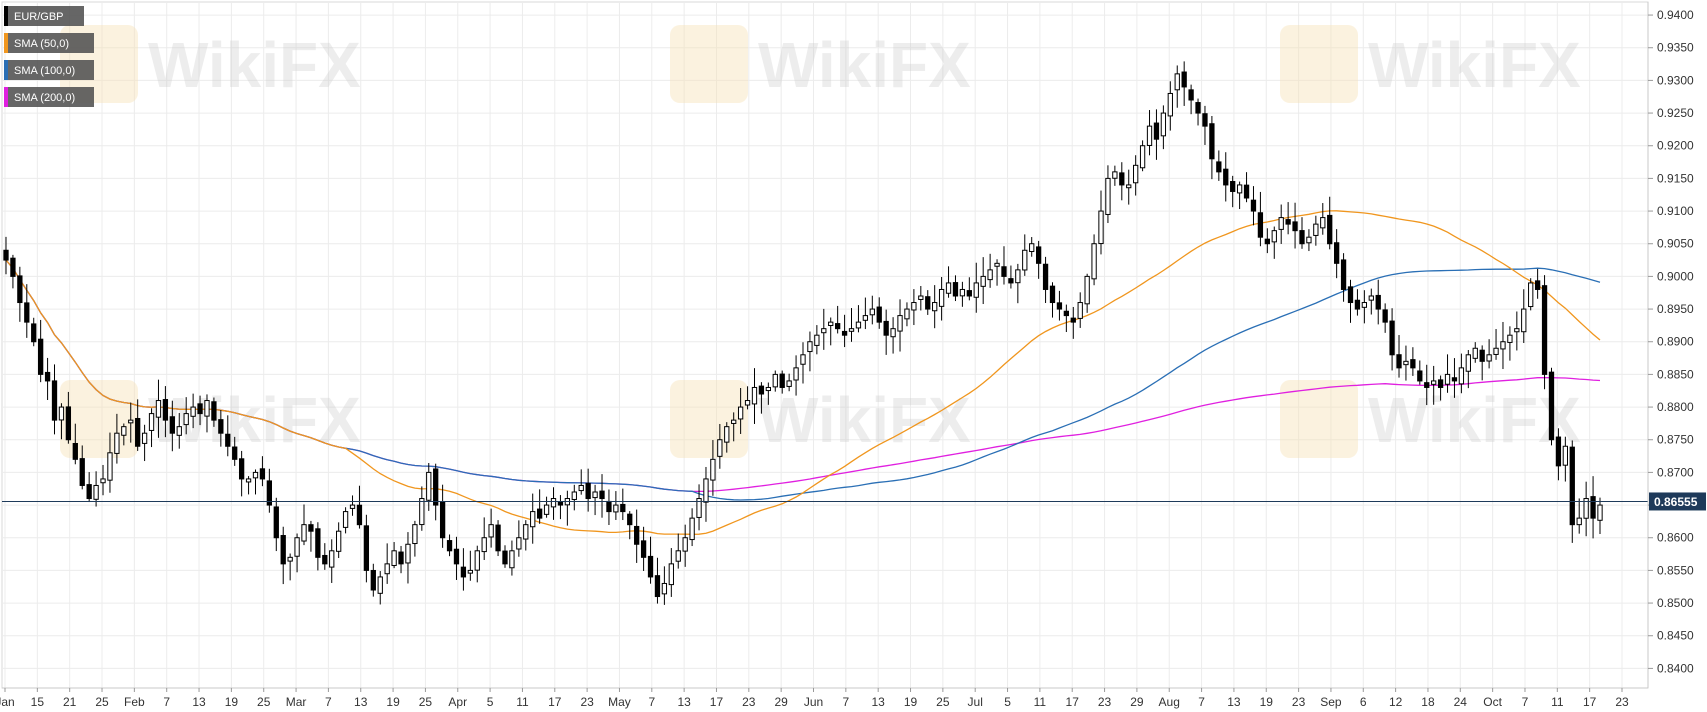 The width and height of the screenshot is (1707, 712). I want to click on legend-item: SMA (50,0), so click(49, 43).